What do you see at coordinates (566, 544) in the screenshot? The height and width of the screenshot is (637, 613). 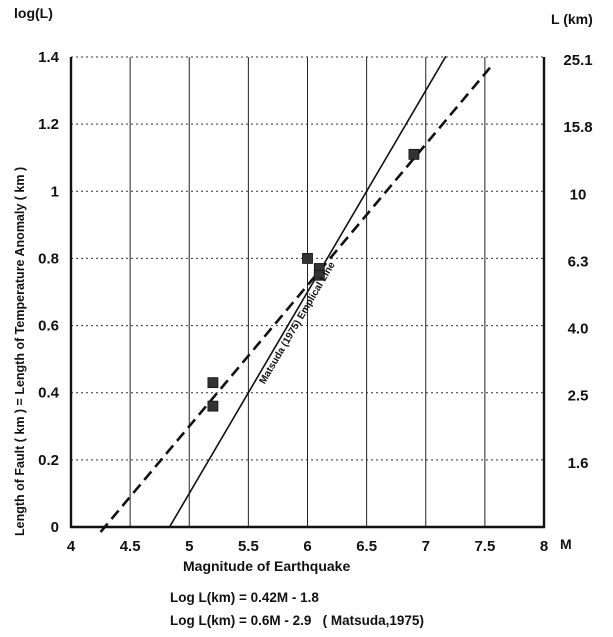 I see `x-unit-label: M` at bounding box center [566, 544].